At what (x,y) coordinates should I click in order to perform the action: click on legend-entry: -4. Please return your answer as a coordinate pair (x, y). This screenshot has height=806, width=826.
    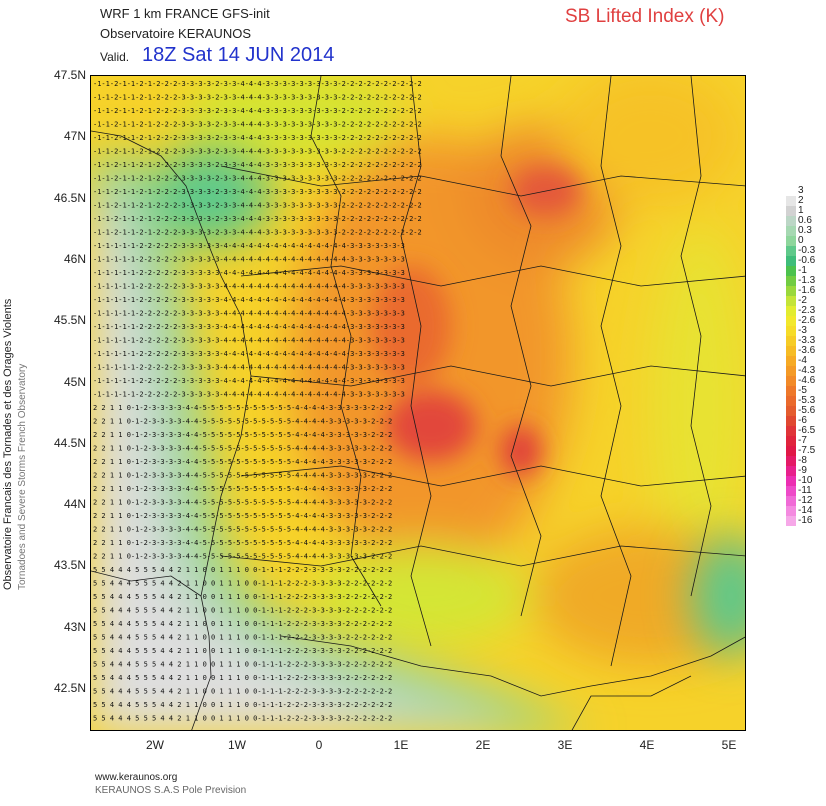
    Looking at the image, I should click on (806, 360).